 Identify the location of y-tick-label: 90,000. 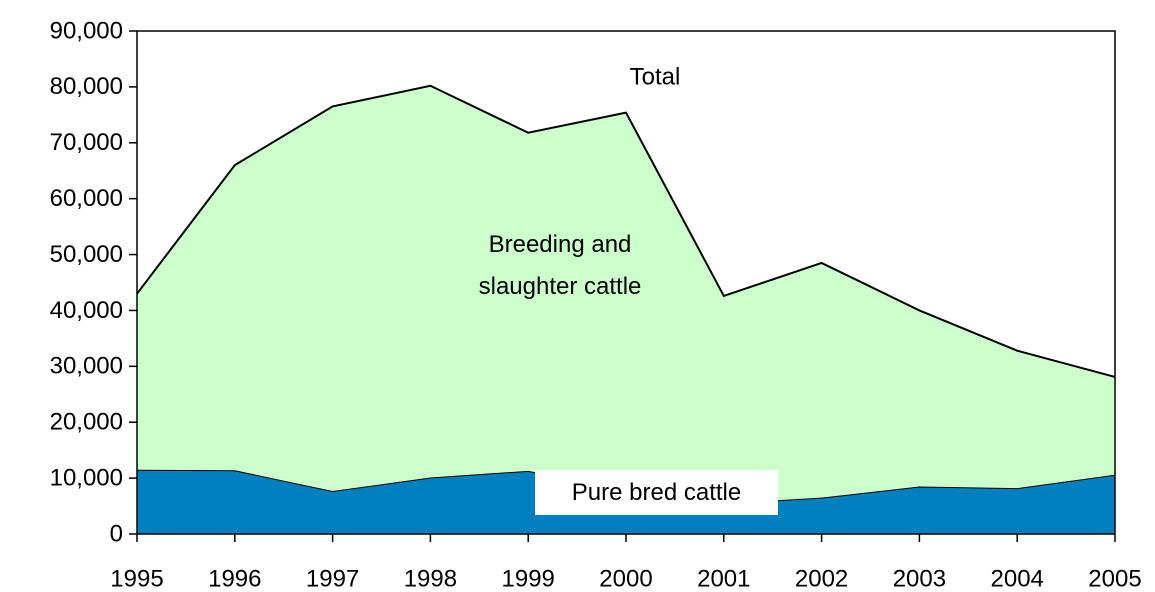
(86, 30).